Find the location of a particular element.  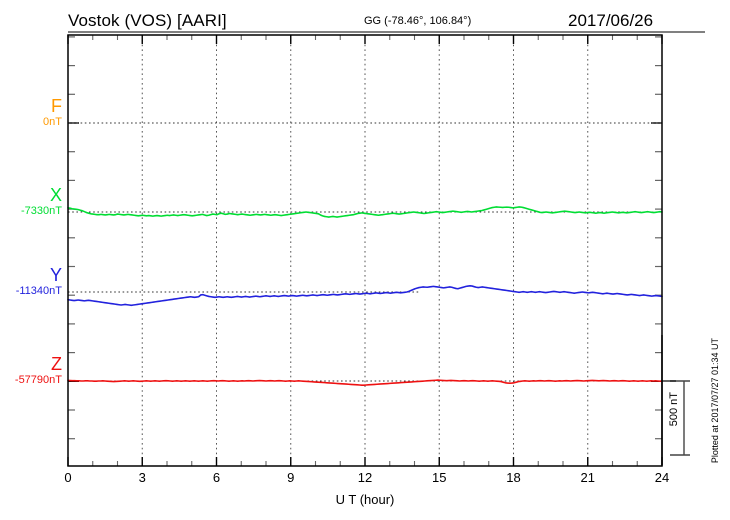

observation-date: 2017/06/26 is located at coordinates (611, 20).